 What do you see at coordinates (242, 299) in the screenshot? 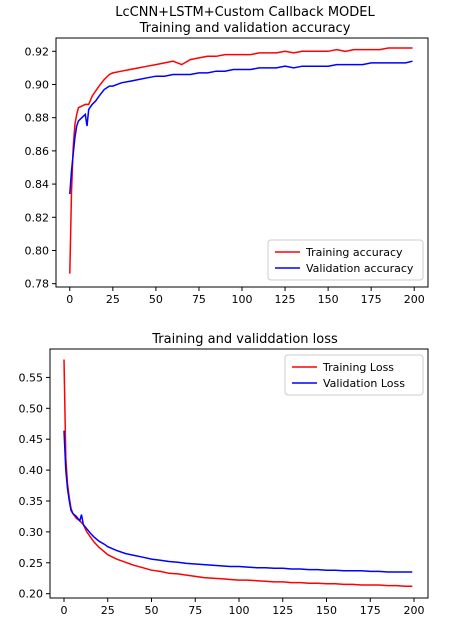
I see `accuracy-x-tick-label: 100` at bounding box center [242, 299].